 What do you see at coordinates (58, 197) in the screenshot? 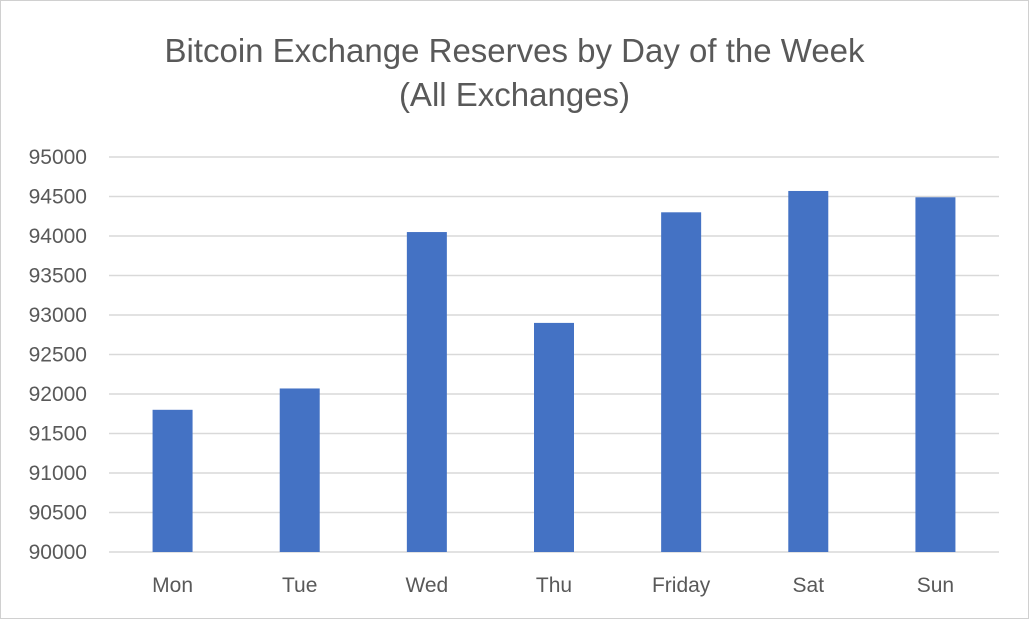
I see `y-tick-label: 94500` at bounding box center [58, 197].